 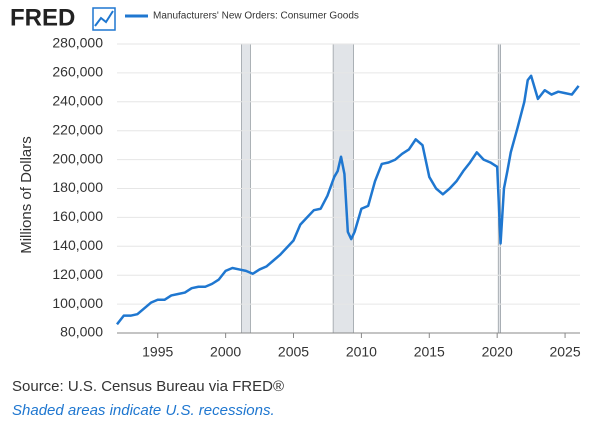 I want to click on x-tick-label: 2025, so click(x=564, y=352).